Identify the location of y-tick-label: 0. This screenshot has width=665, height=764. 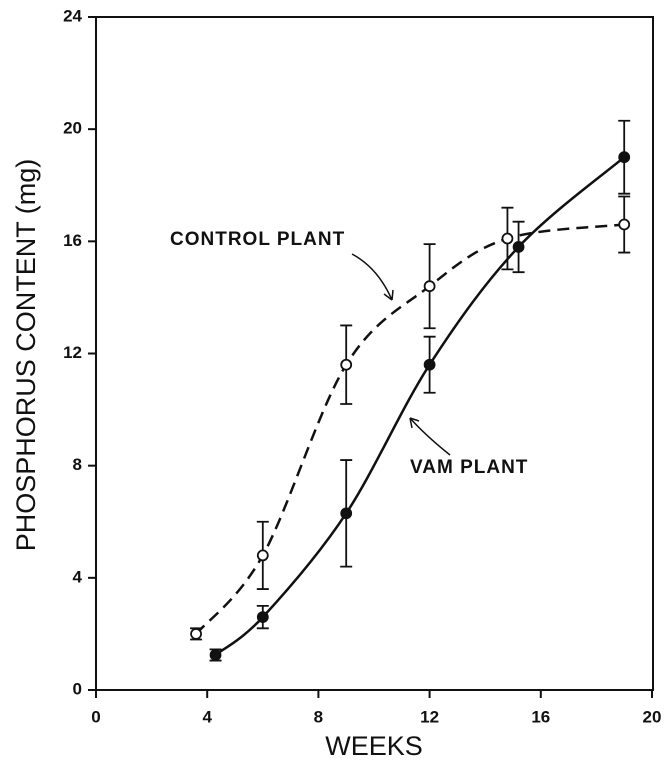
(77, 688).